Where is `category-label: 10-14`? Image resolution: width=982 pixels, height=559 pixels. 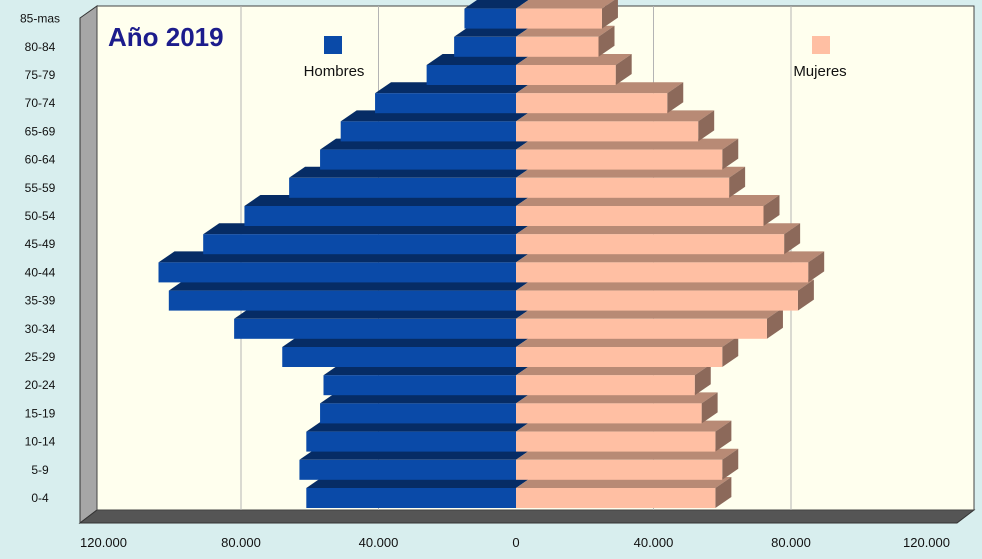 category-label: 10-14 is located at coordinates (40, 442).